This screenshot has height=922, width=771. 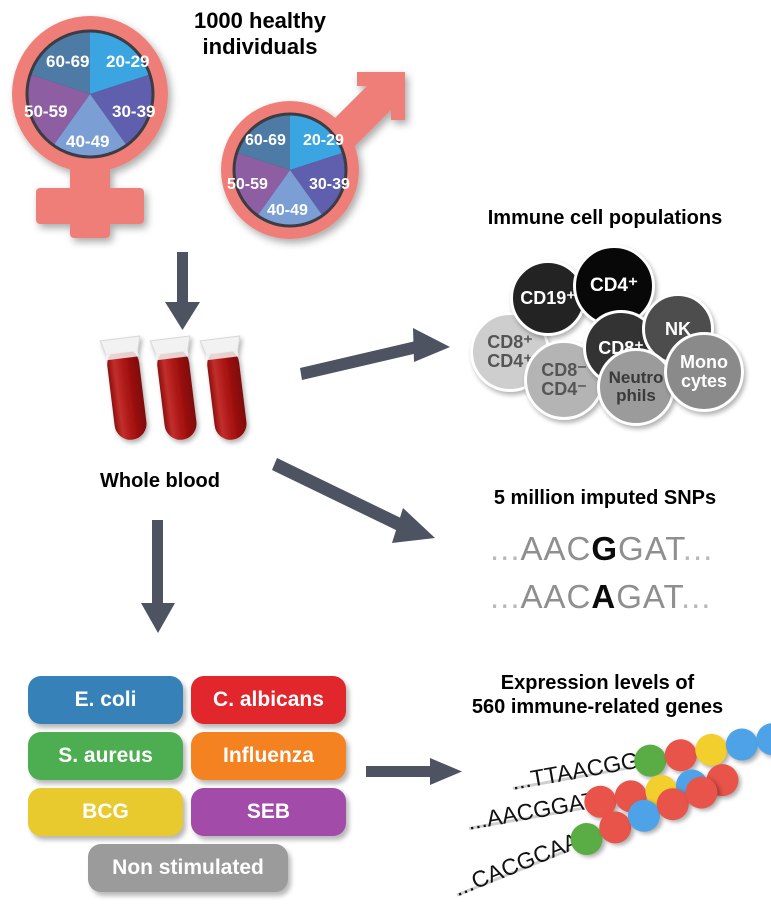 I want to click on blood-tubes-graphic, so click(x=173, y=387).